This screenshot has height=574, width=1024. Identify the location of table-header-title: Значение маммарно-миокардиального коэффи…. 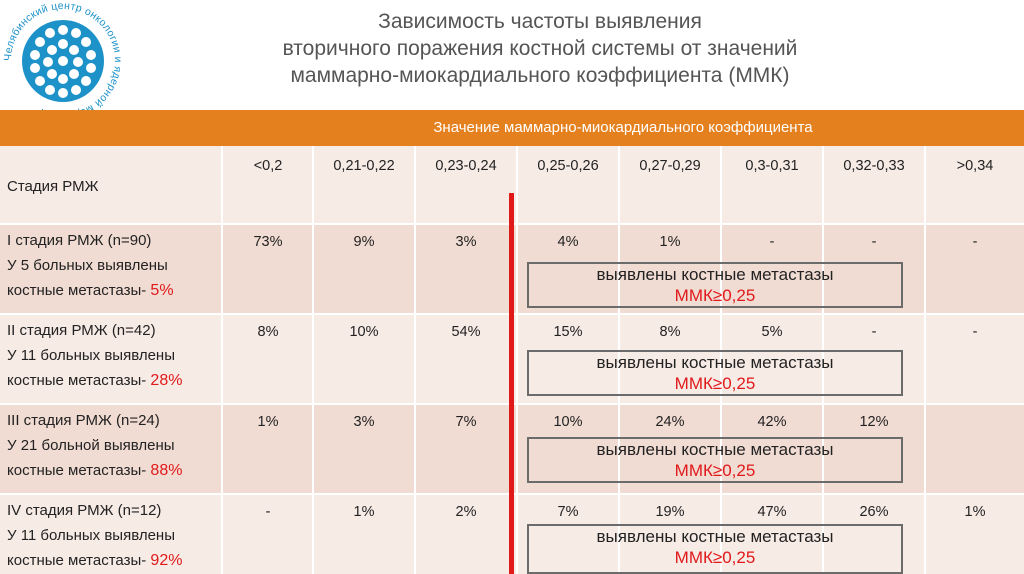
(623, 127).